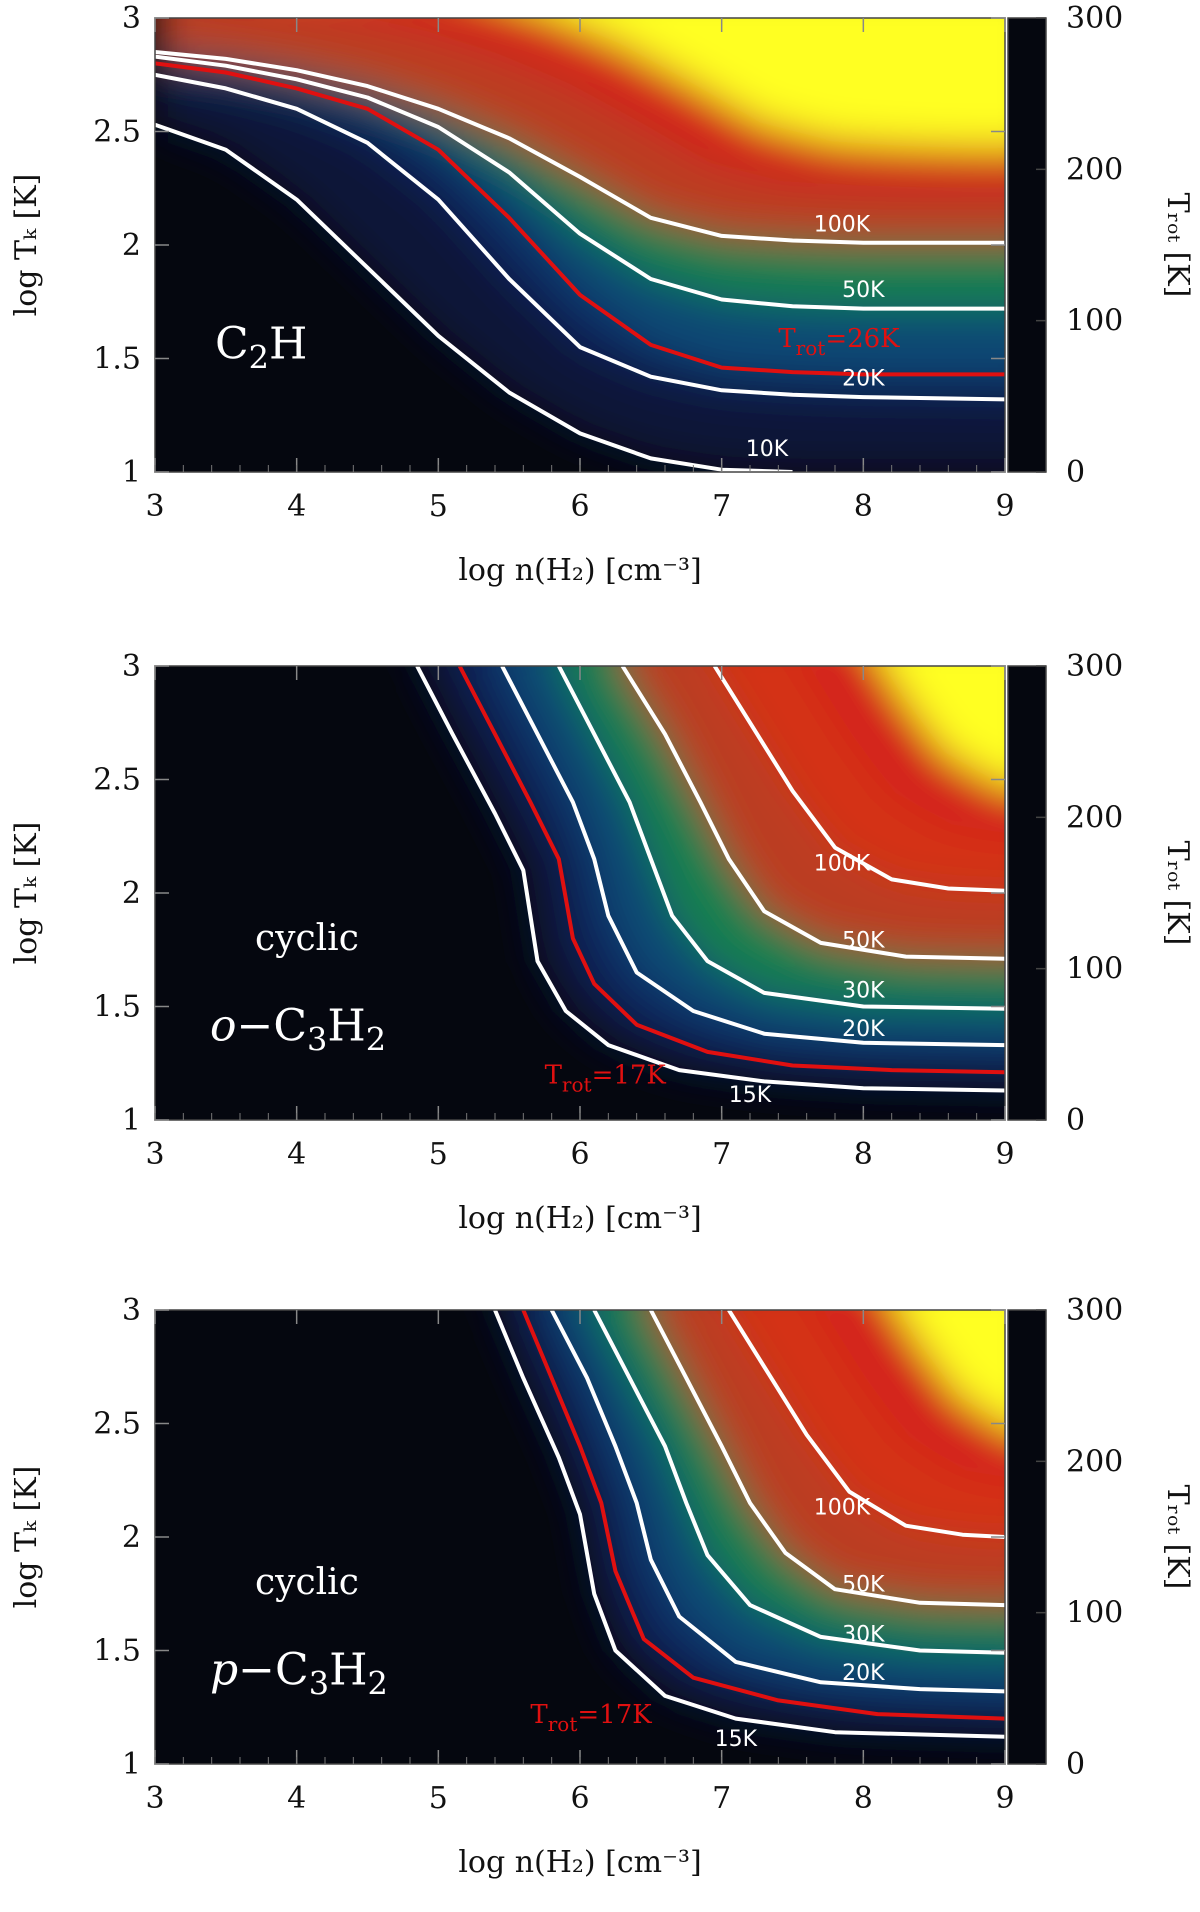 This screenshot has width=1200, height=1912. Describe the element at coordinates (298, 1030) in the screenshot. I see `species-formula: o−C3H2` at that location.